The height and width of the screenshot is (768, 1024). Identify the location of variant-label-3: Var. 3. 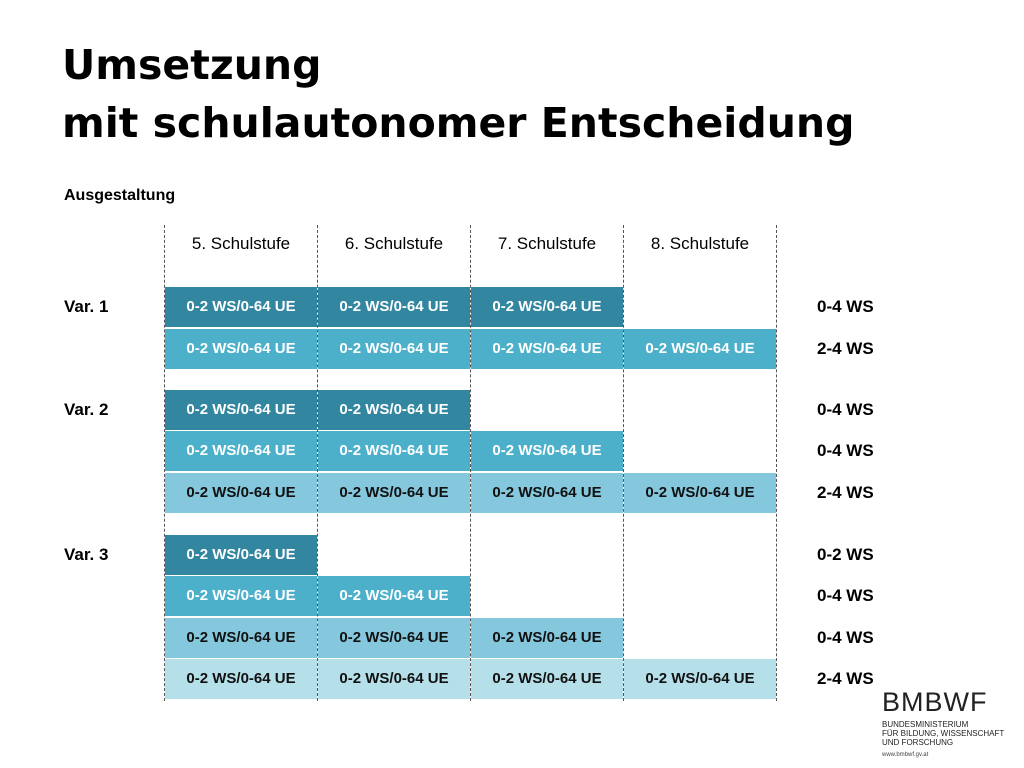
(86, 554).